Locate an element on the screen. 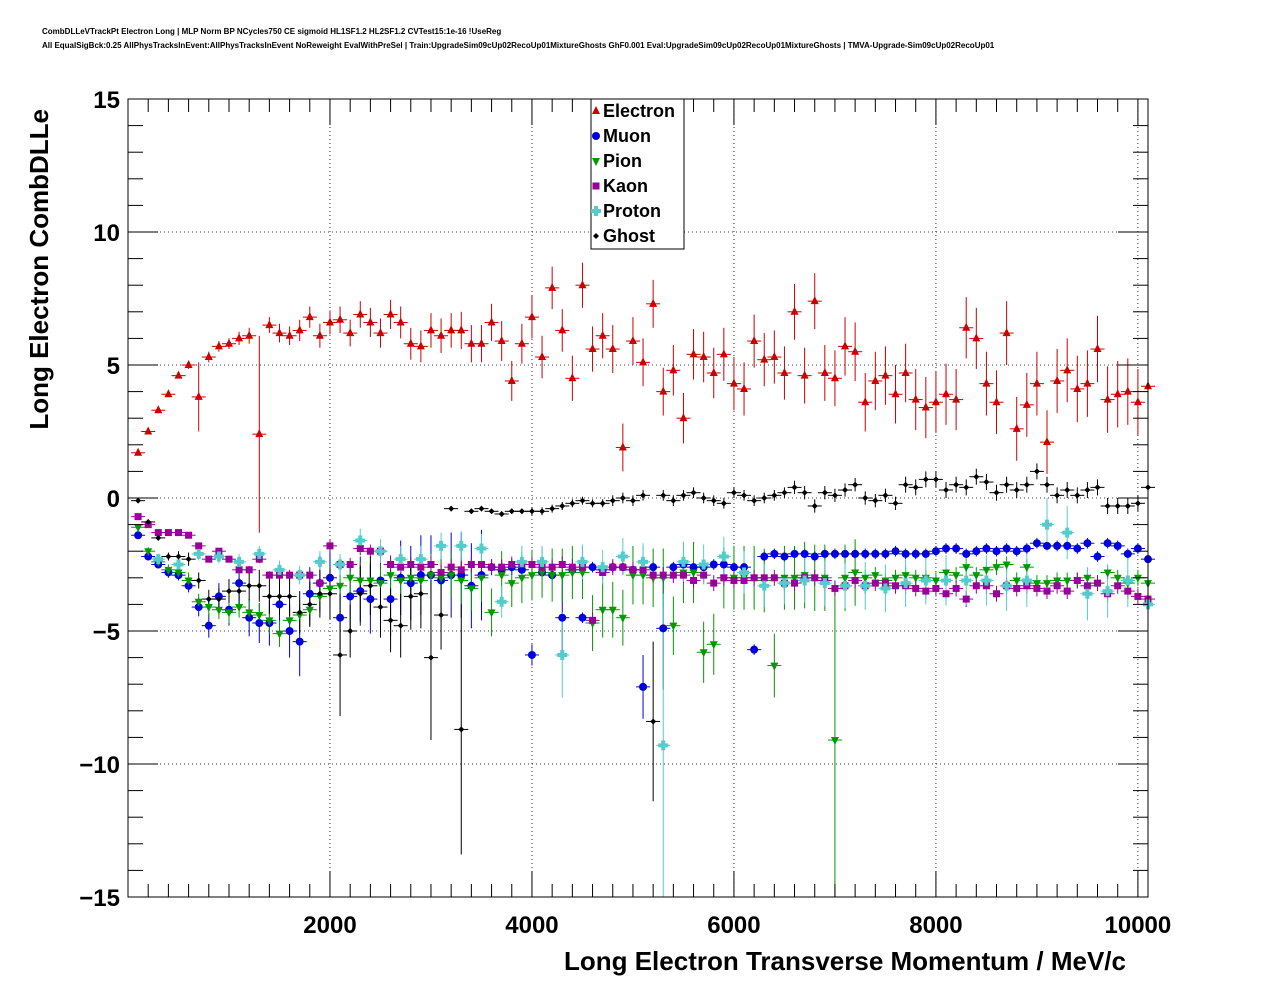 The width and height of the screenshot is (1276, 996). legend-marker-muon is located at coordinates (596, 136).